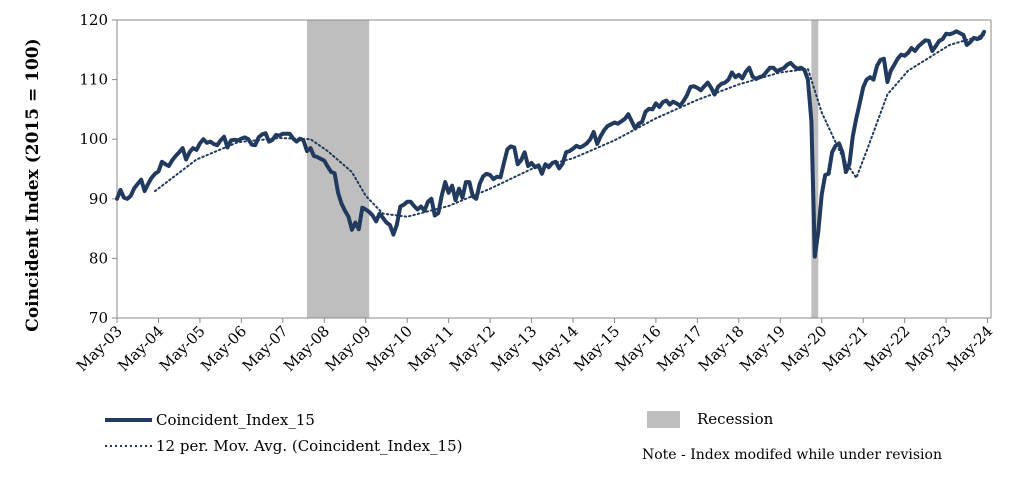  I want to click on y-tick-label: 80, so click(98, 258).